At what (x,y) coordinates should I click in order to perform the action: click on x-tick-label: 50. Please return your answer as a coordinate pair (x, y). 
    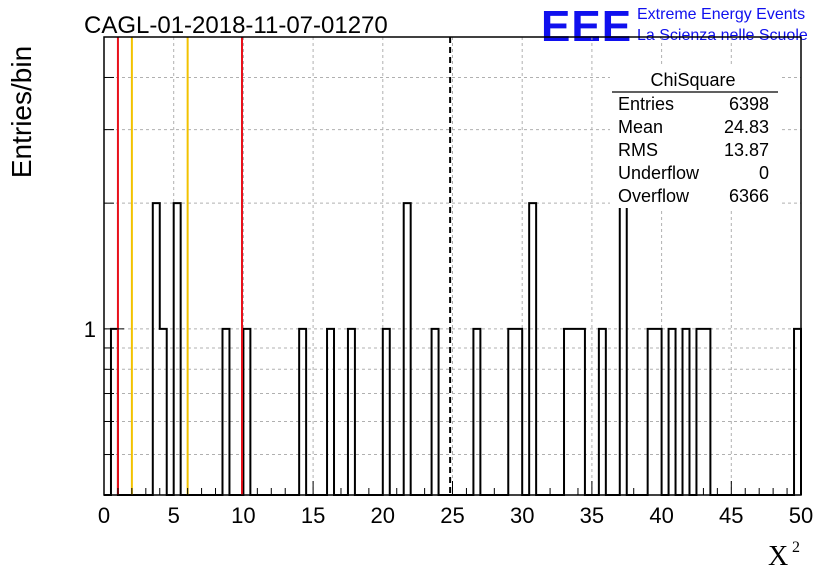
    Looking at the image, I should click on (801, 515).